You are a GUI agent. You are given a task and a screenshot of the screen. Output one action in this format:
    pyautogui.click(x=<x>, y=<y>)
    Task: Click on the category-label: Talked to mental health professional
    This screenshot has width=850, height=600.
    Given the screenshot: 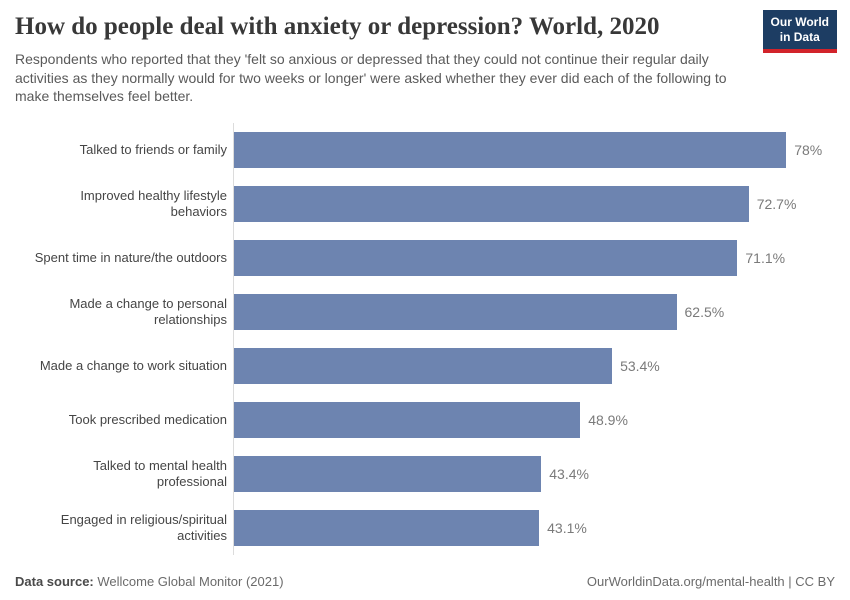 What is the action you would take?
    pyautogui.click(x=160, y=473)
    